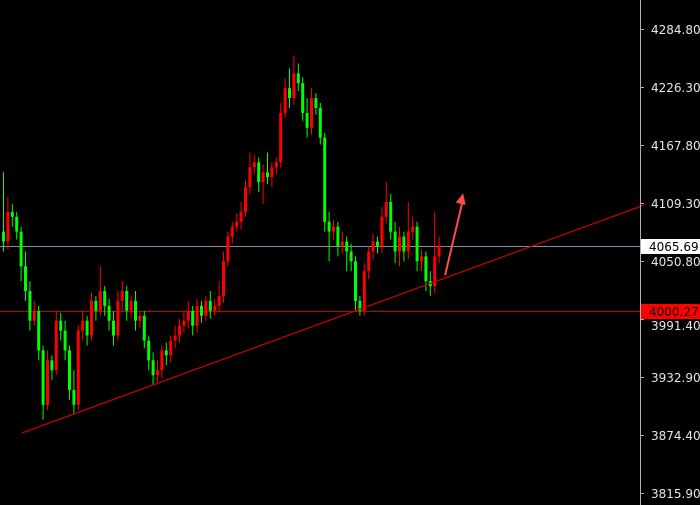 The height and width of the screenshot is (505, 700). What do you see at coordinates (674, 312) in the screenshot?
I see `price-line-label: 4000.27` at bounding box center [674, 312].